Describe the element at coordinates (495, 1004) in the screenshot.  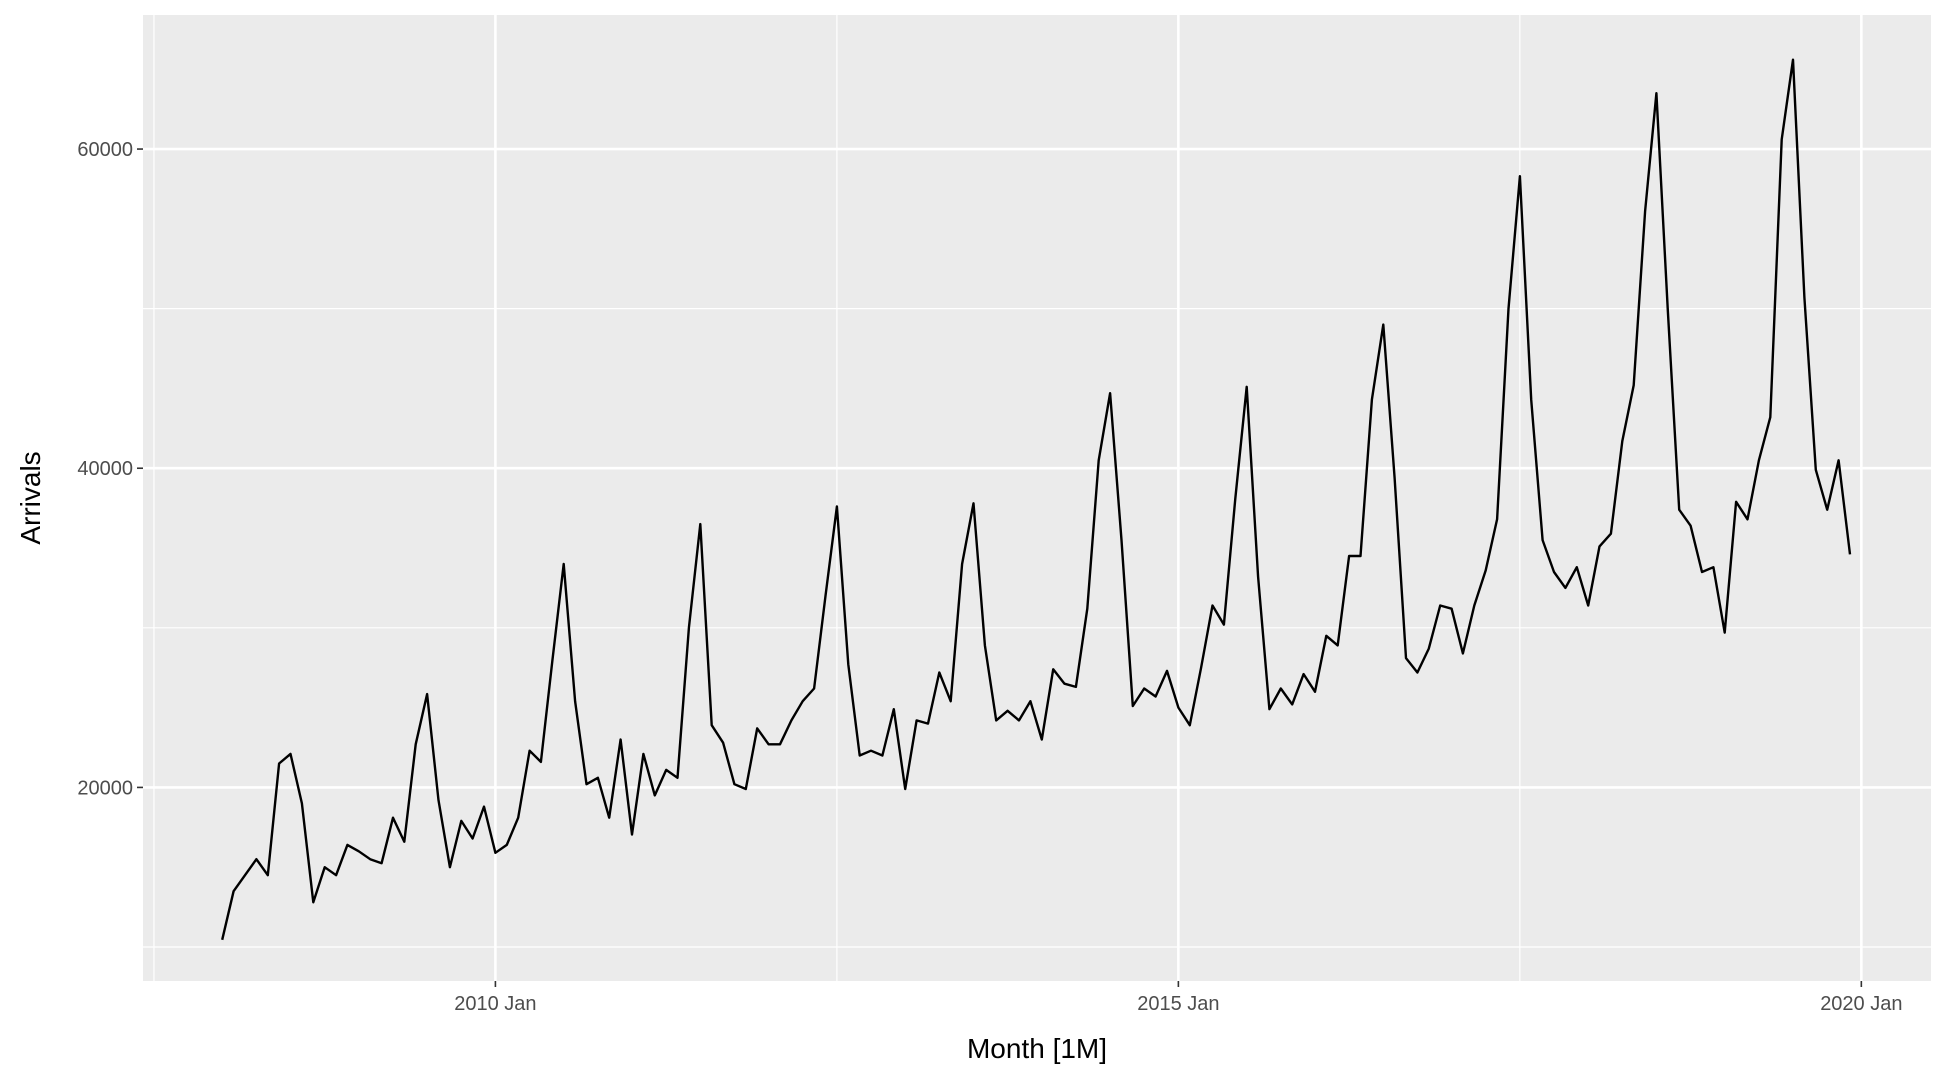
I see `x-tick-label: 2010 Jan` at that location.